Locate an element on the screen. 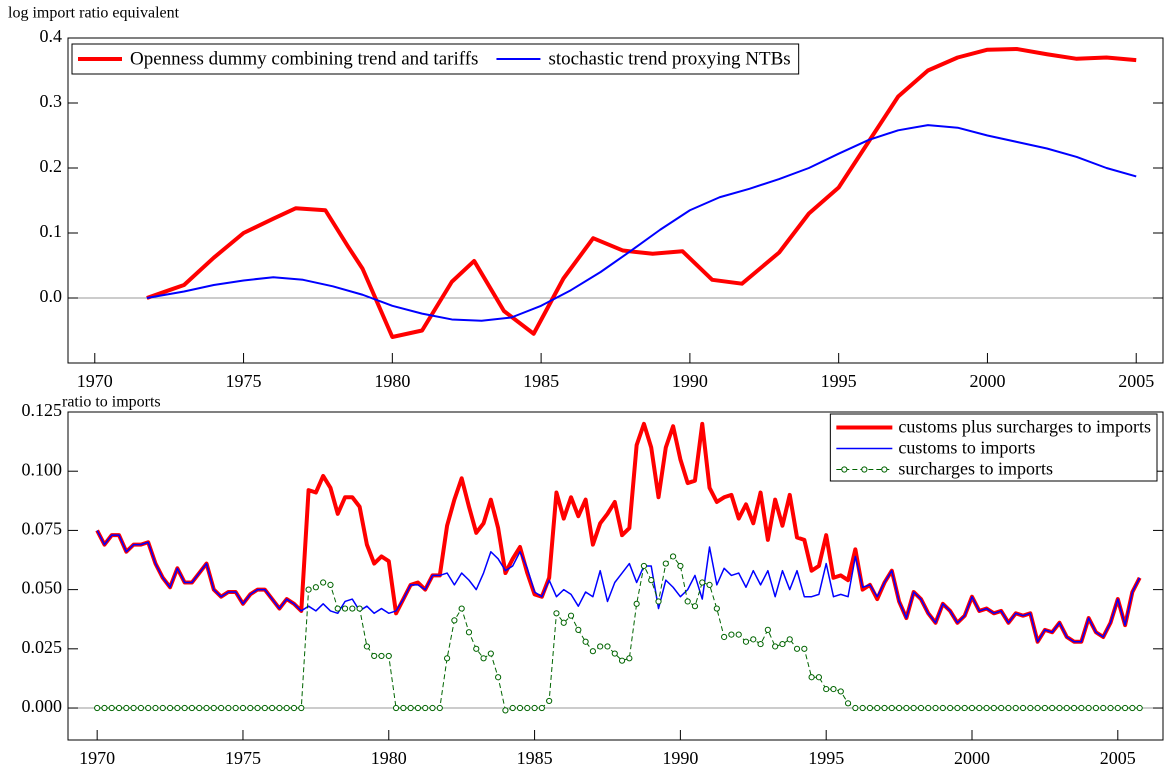  y-tick-label: 0.025 is located at coordinates (42, 647).